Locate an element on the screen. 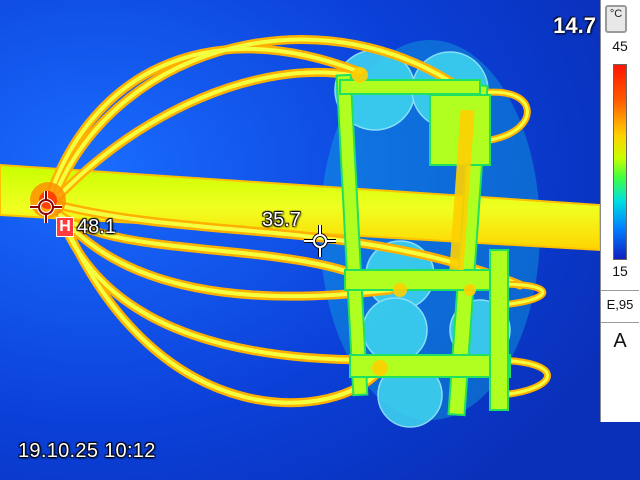 Image resolution: width=640 pixels, height=480 pixels. mode-label: A is located at coordinates (620, 341).